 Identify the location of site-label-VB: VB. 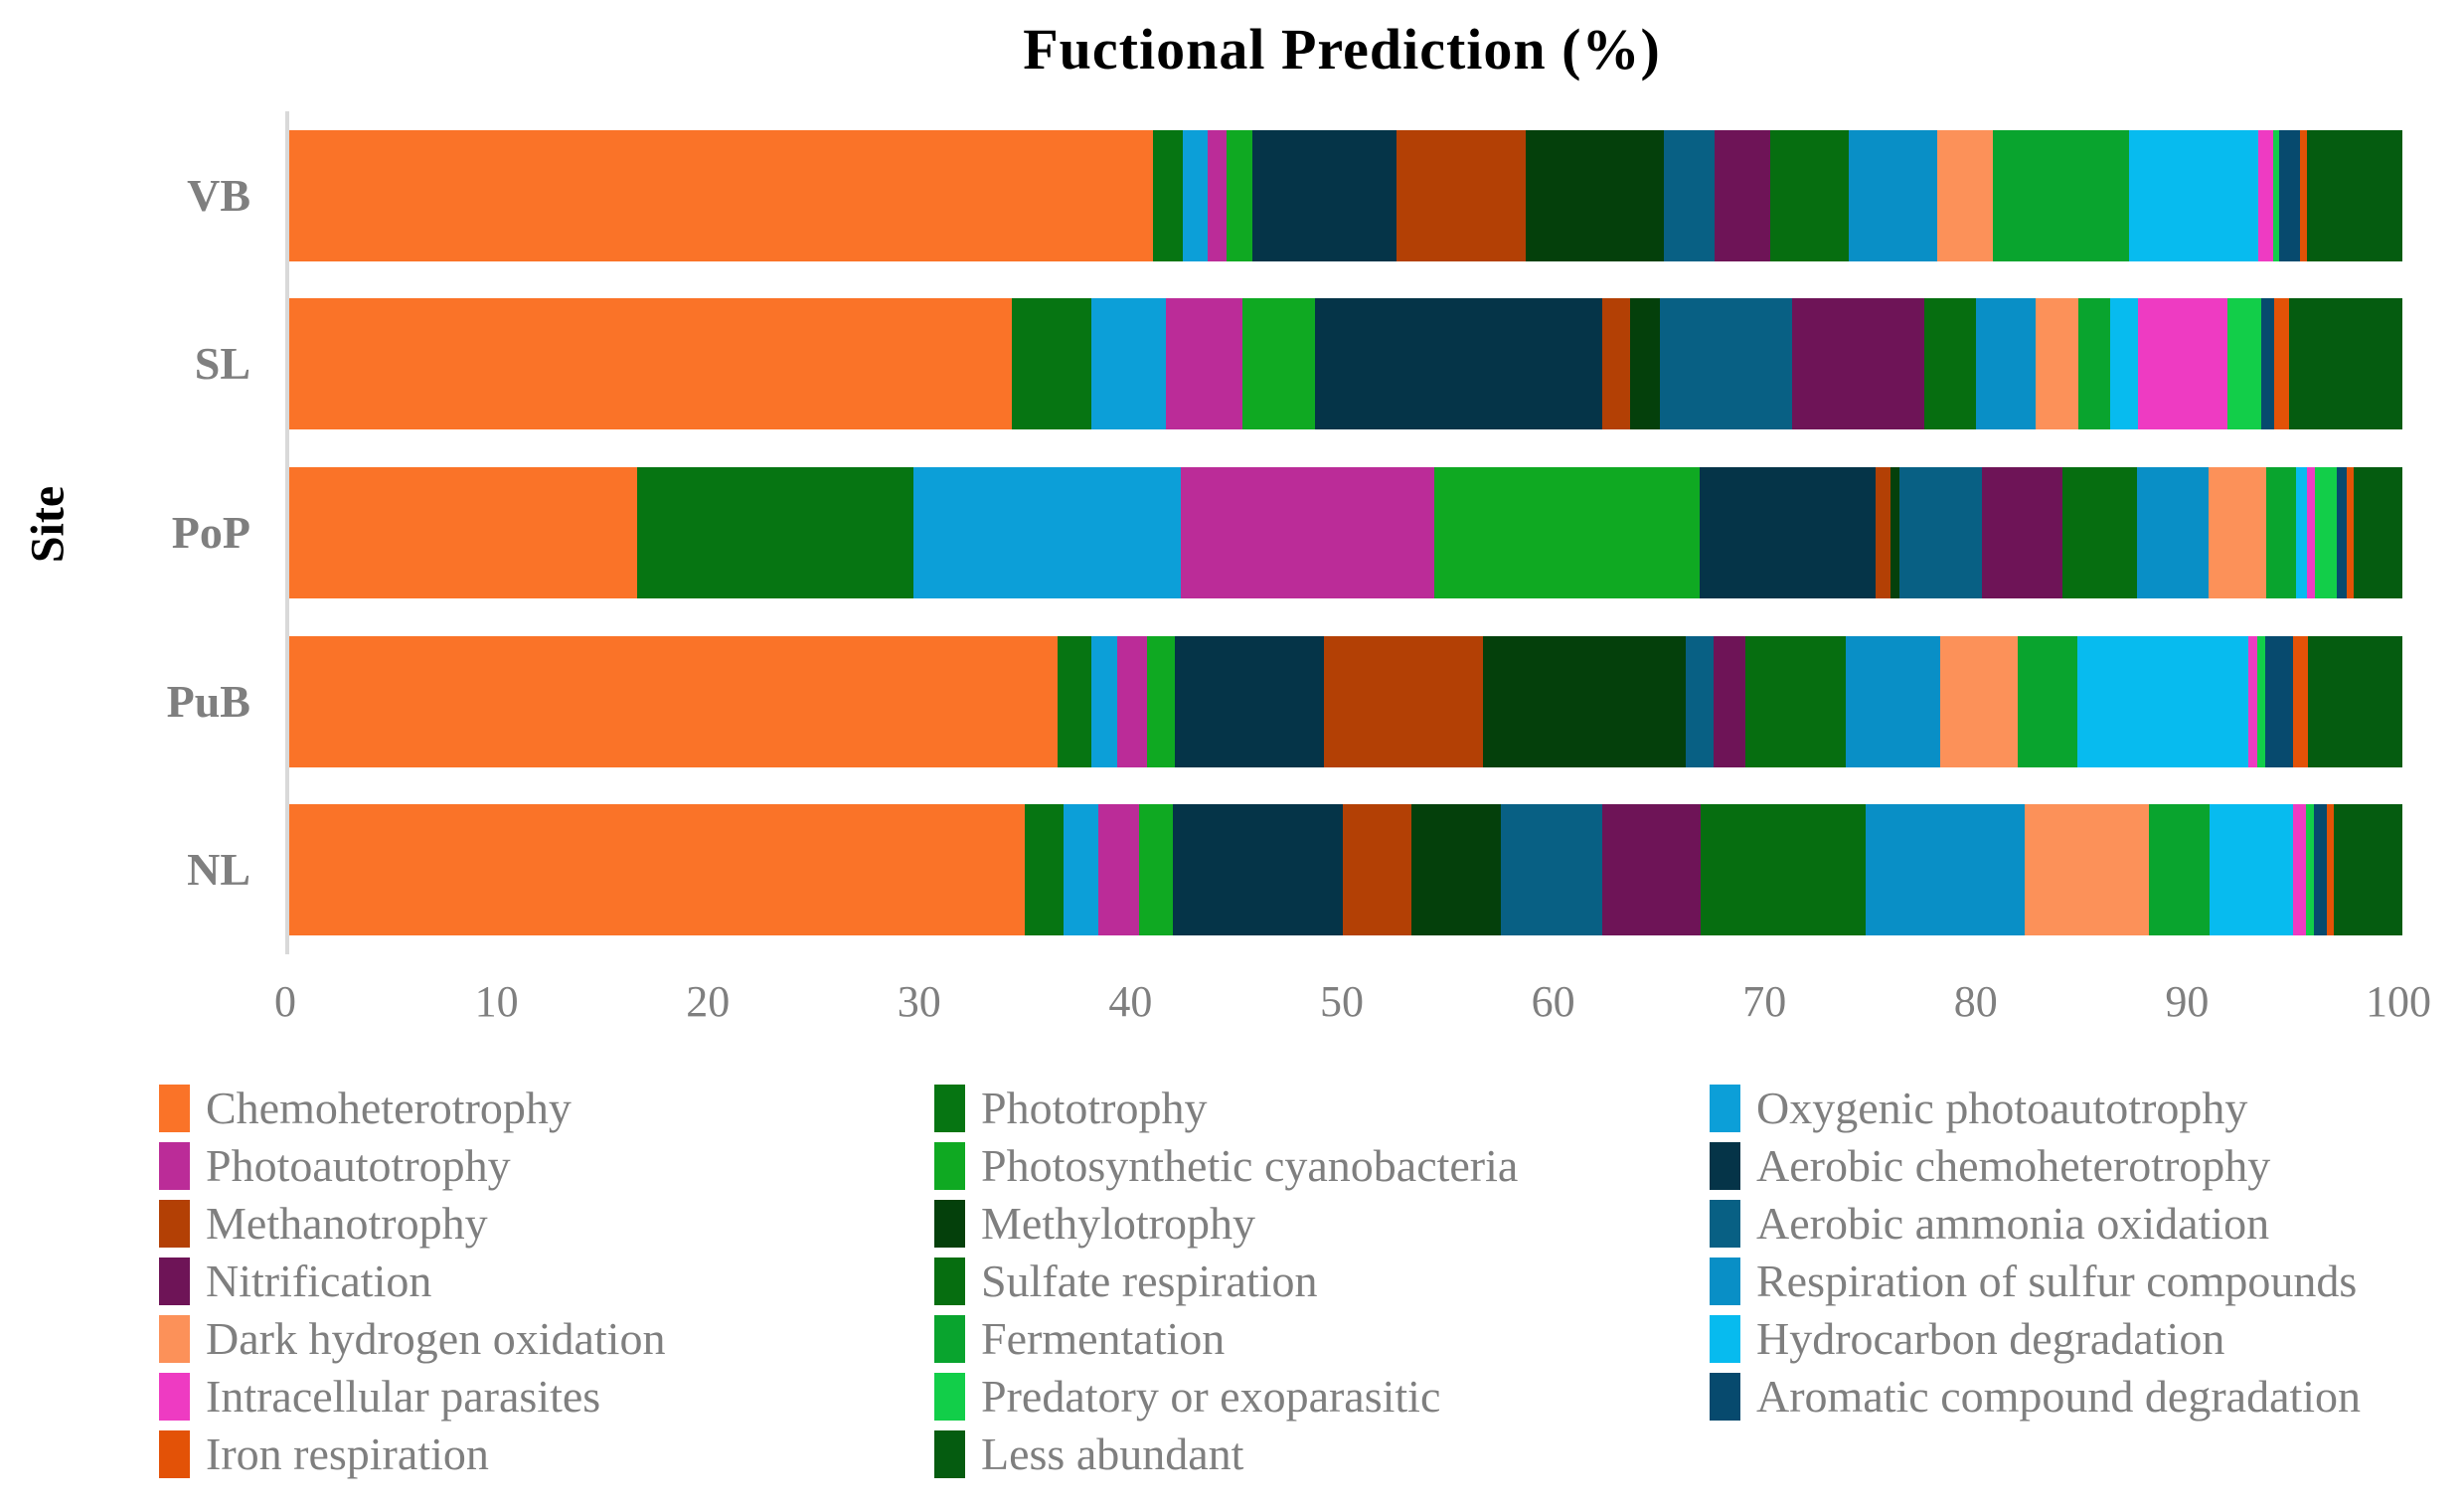
(219, 195).